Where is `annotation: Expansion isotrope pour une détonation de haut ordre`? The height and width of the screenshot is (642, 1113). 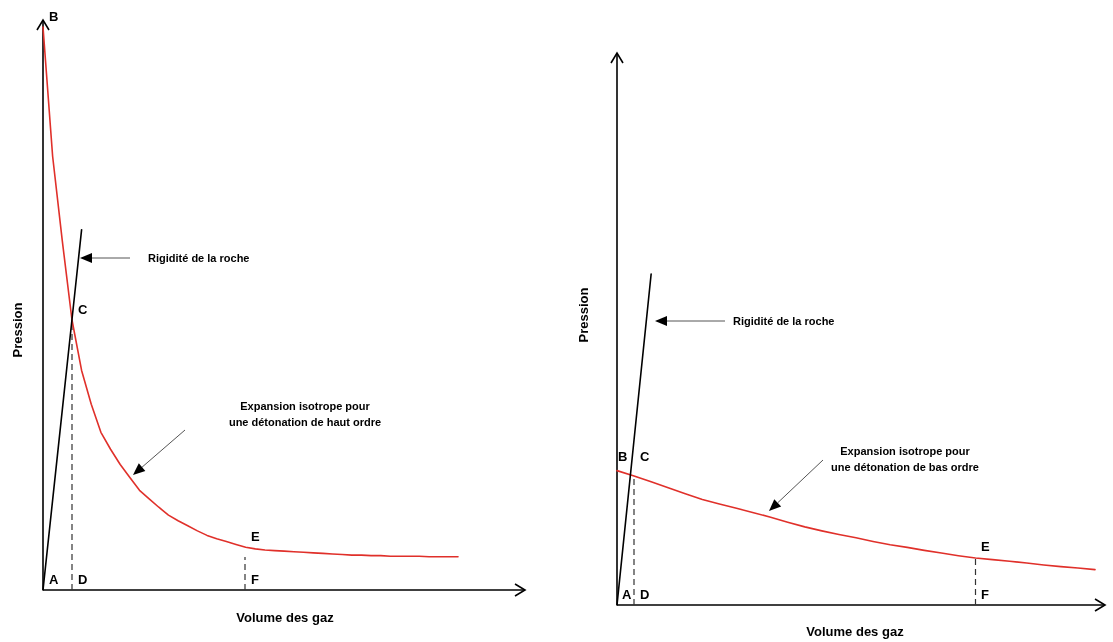 annotation: Expansion isotrope pour une détonation de haut ordre is located at coordinates (305, 414).